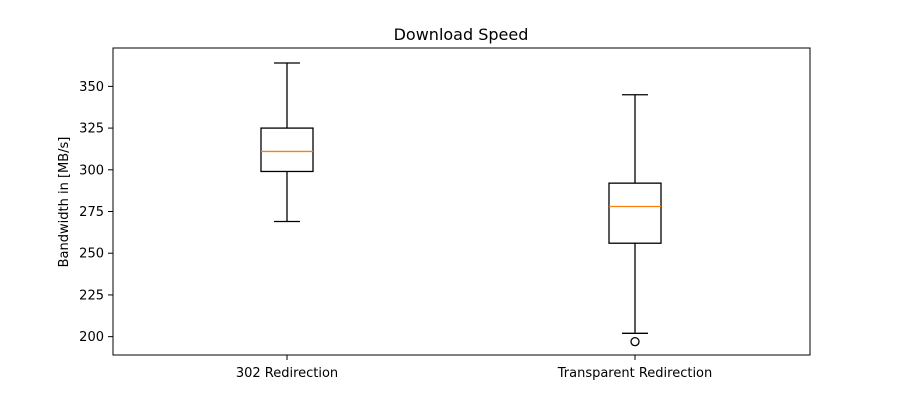 This screenshot has width=900, height=400. Describe the element at coordinates (91, 337) in the screenshot. I see `y-tick-label: 200` at that location.